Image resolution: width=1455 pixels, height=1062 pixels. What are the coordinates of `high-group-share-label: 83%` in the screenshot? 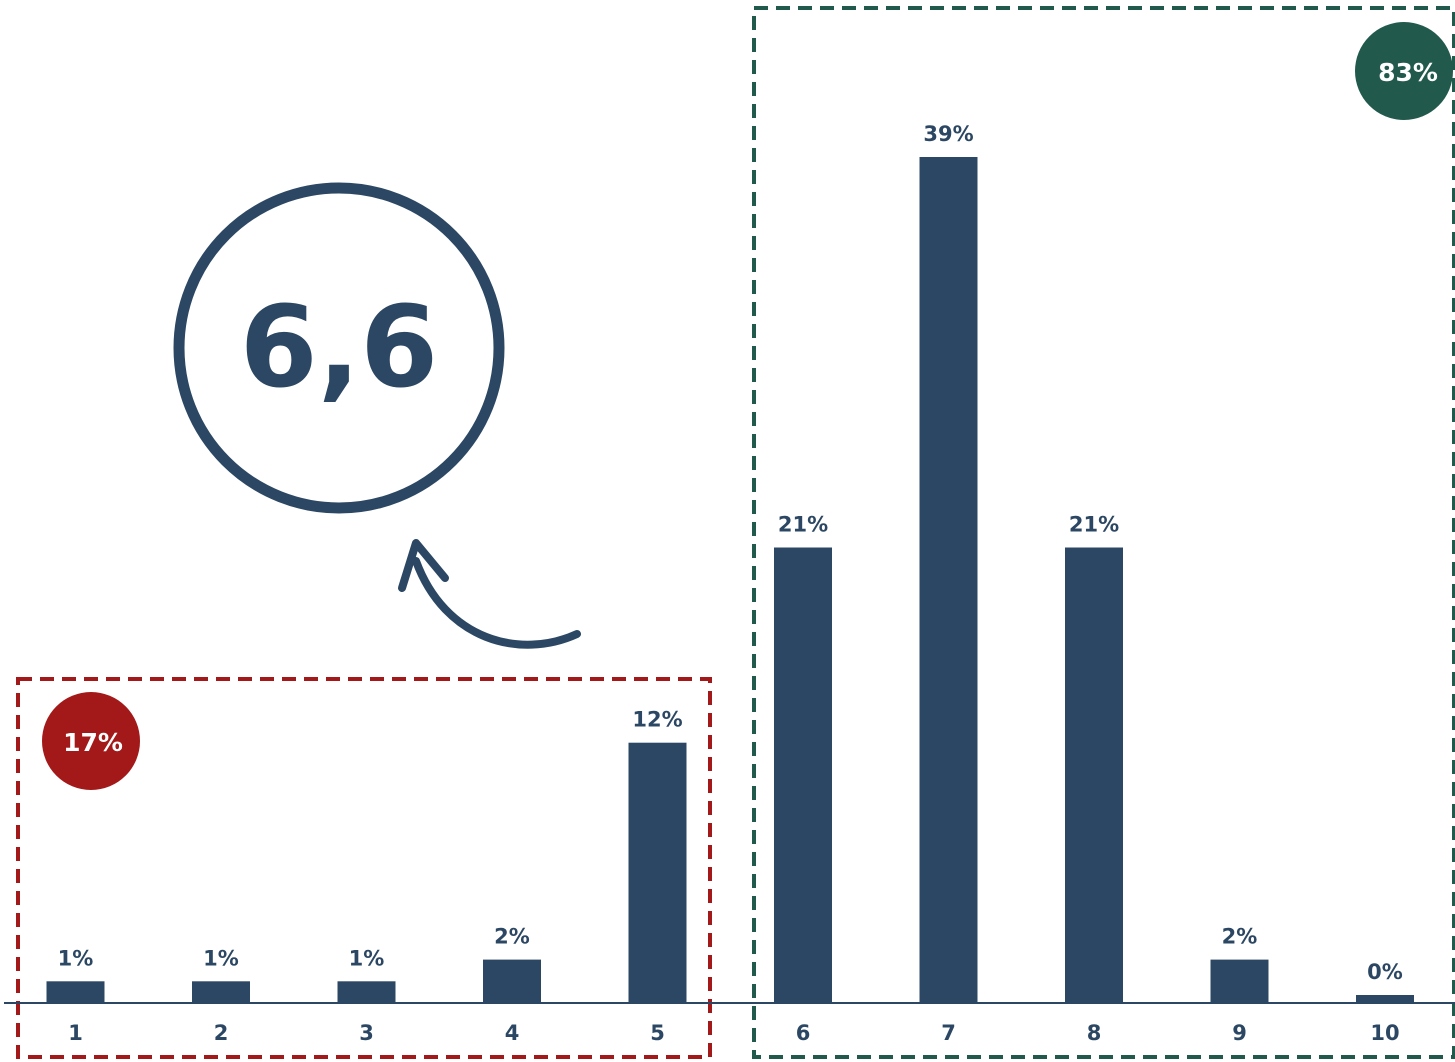 It's located at (1408, 72).